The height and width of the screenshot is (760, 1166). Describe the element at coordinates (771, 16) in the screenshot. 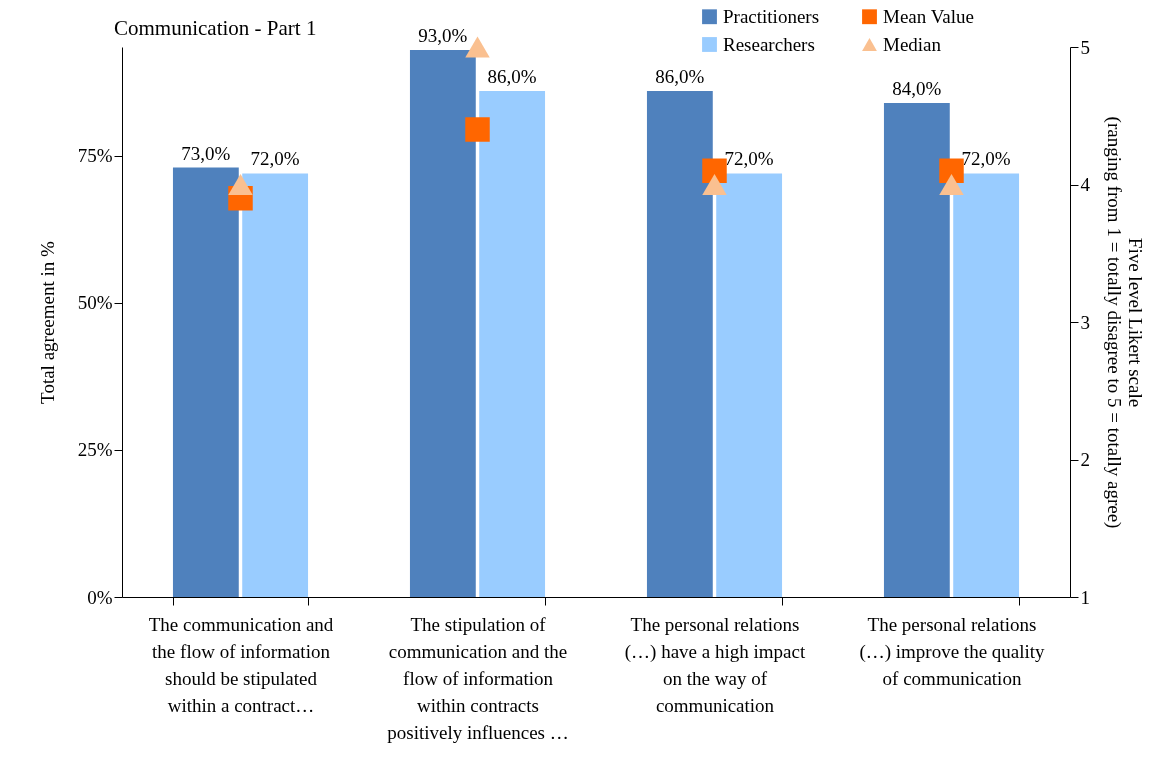

I see `legend-label: Practitioners` at that location.